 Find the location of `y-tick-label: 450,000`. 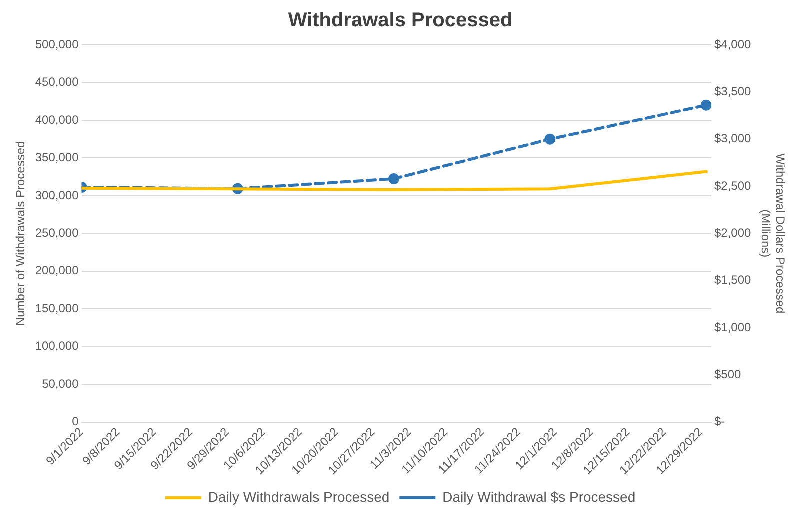

y-tick-label: 450,000 is located at coordinates (57, 82).